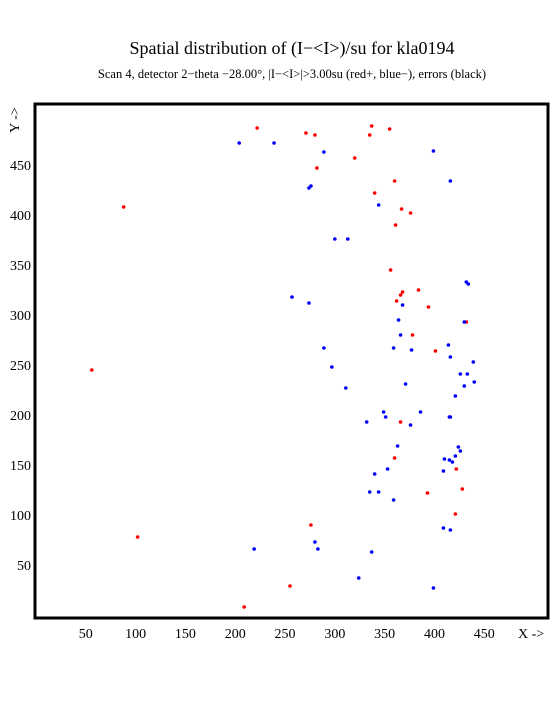 Image resolution: width=555 pixels, height=725 pixels. I want to click on x-tick-label: 300, so click(334, 634).